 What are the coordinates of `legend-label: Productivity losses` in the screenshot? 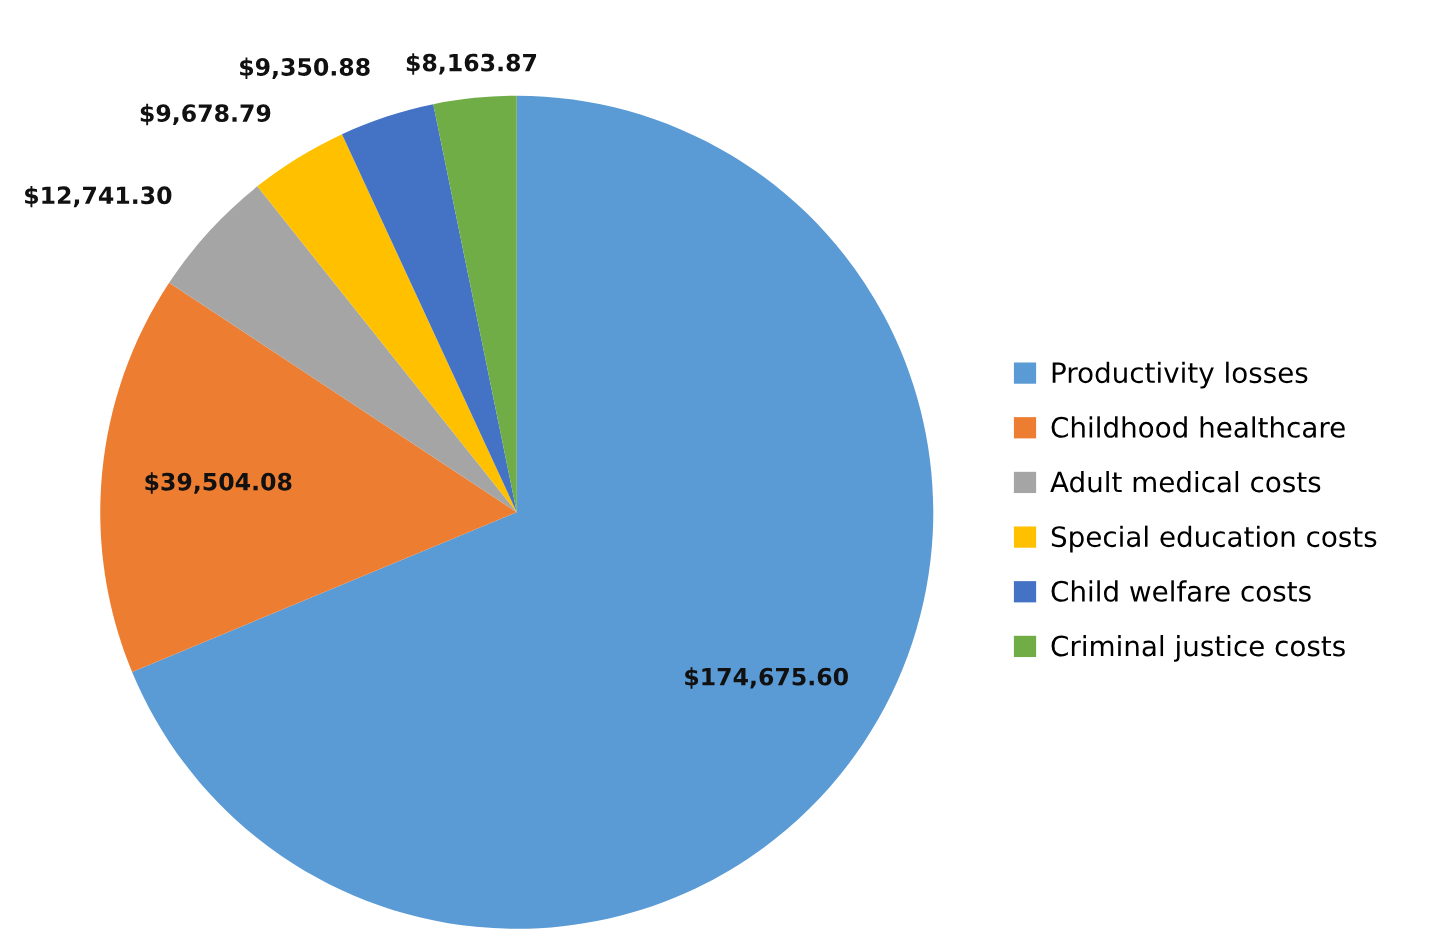 It's located at (1180, 375).